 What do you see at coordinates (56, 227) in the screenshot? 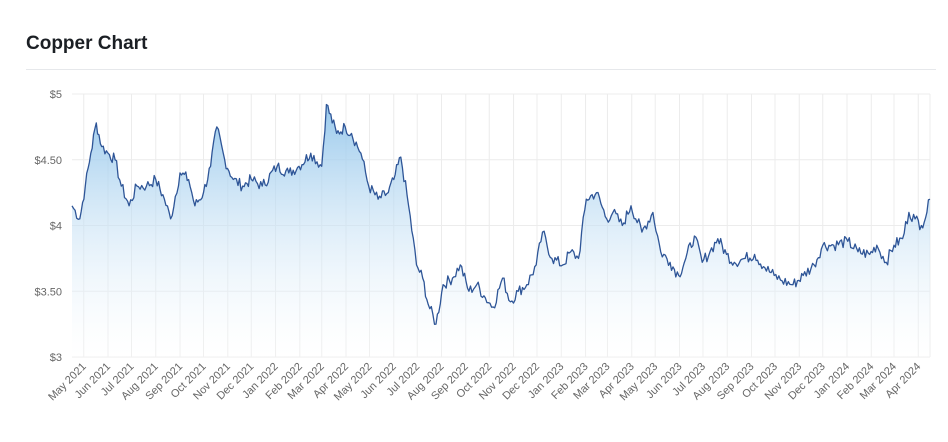
I see `y-tick-label: $4` at bounding box center [56, 227].